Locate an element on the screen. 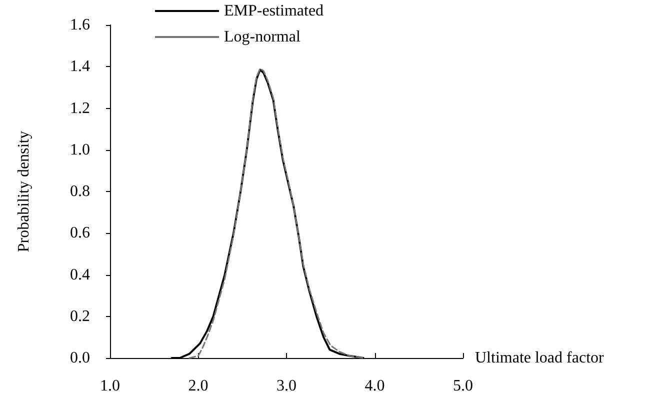 The width and height of the screenshot is (662, 406). legend-label: EMP-estimated is located at coordinates (274, 11).